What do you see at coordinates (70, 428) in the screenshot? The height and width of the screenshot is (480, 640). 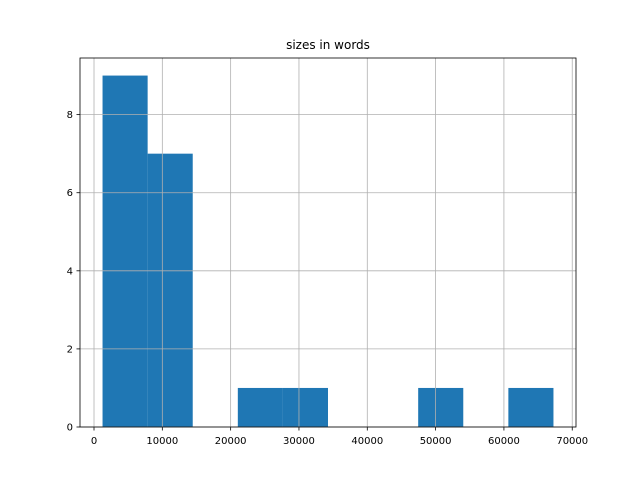 I see `y-tick-label: 0` at bounding box center [70, 428].